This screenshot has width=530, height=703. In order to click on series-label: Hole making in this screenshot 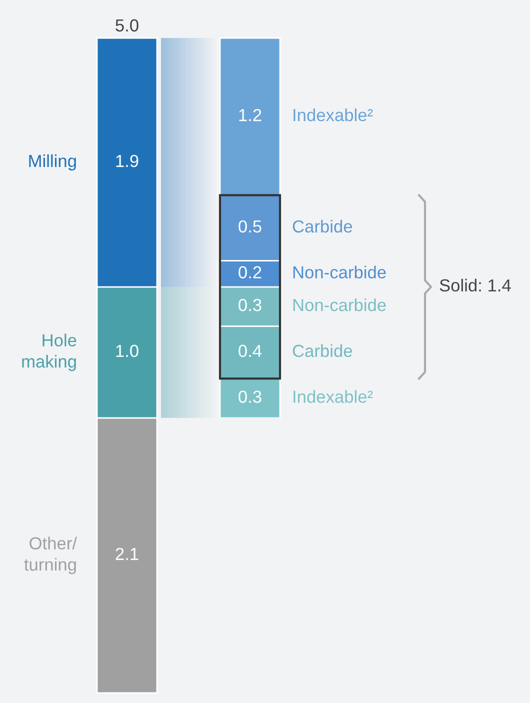, I will do `click(49, 353)`.